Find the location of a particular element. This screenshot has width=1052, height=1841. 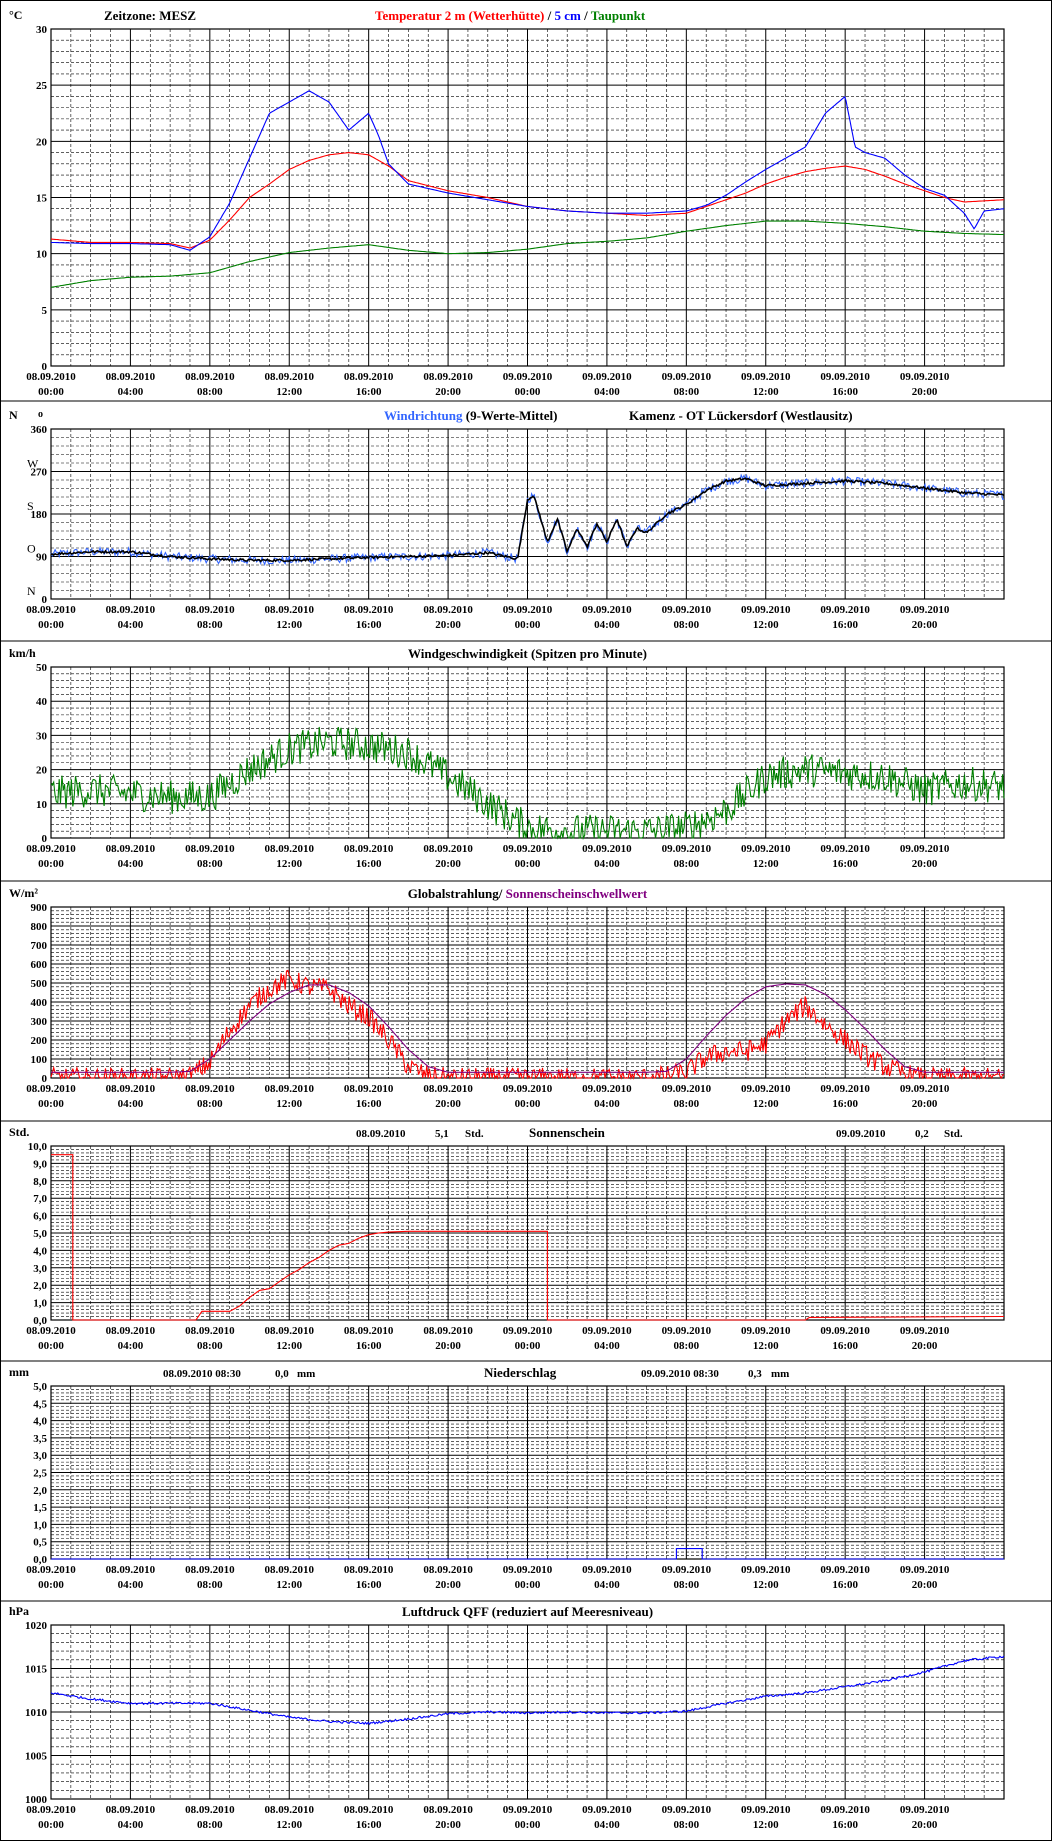

y-tick-label: 0,5 is located at coordinates (40, 1543).